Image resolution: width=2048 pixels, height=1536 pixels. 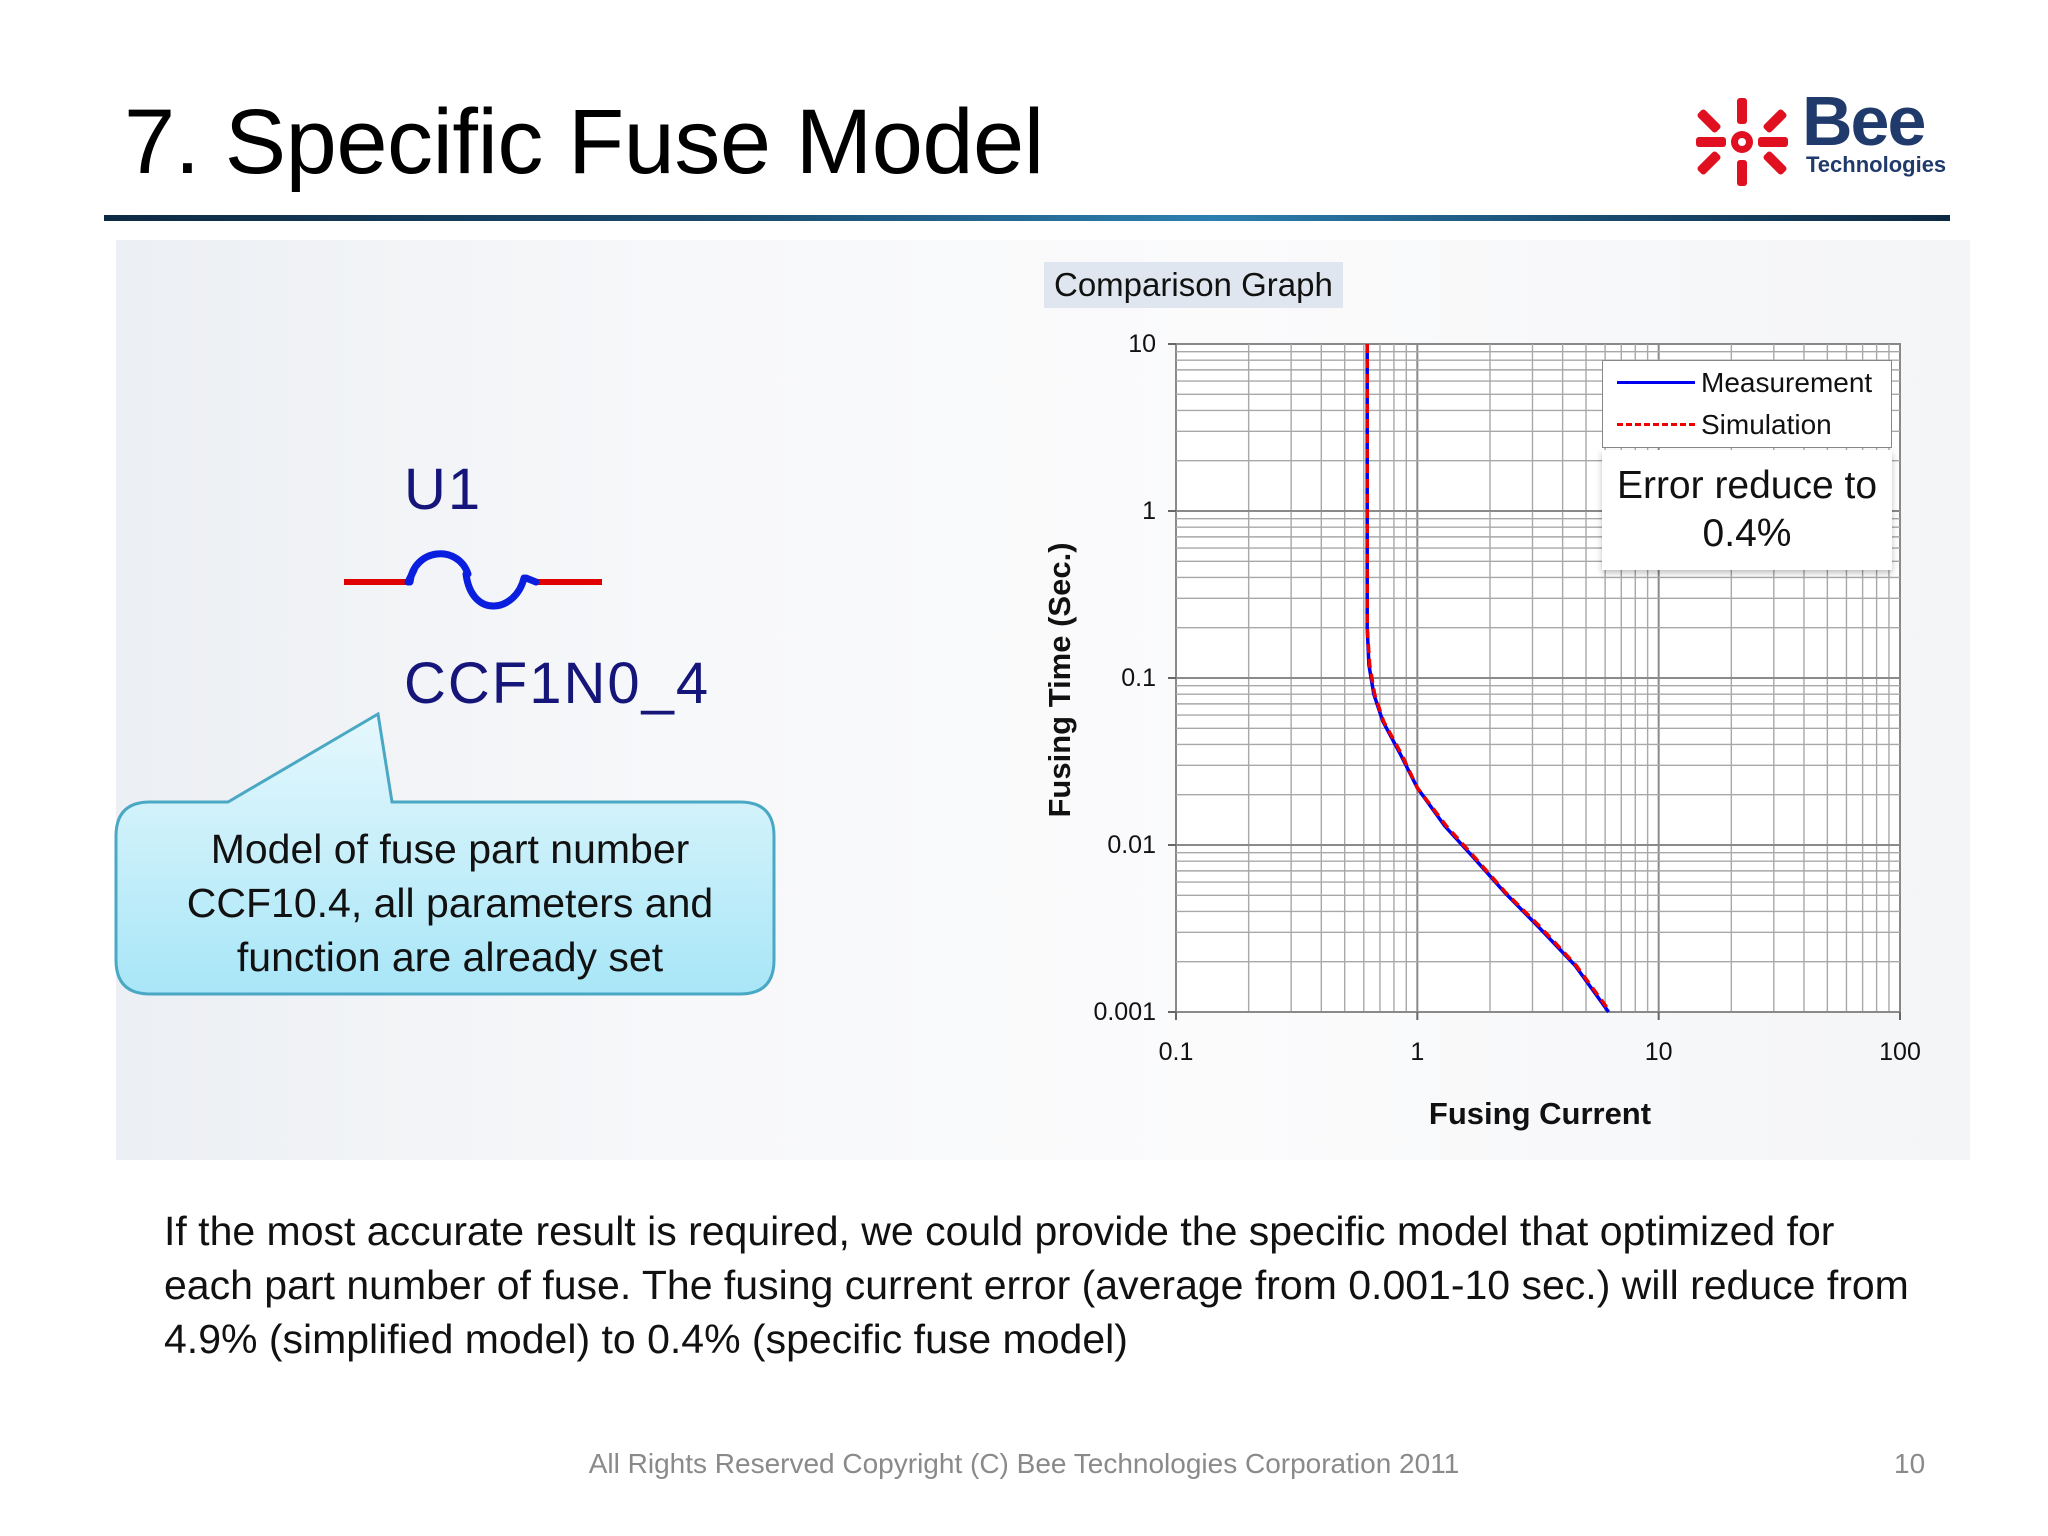 What do you see at coordinates (1659, 1052) in the screenshot?
I see `x-tick-label: 10` at bounding box center [1659, 1052].